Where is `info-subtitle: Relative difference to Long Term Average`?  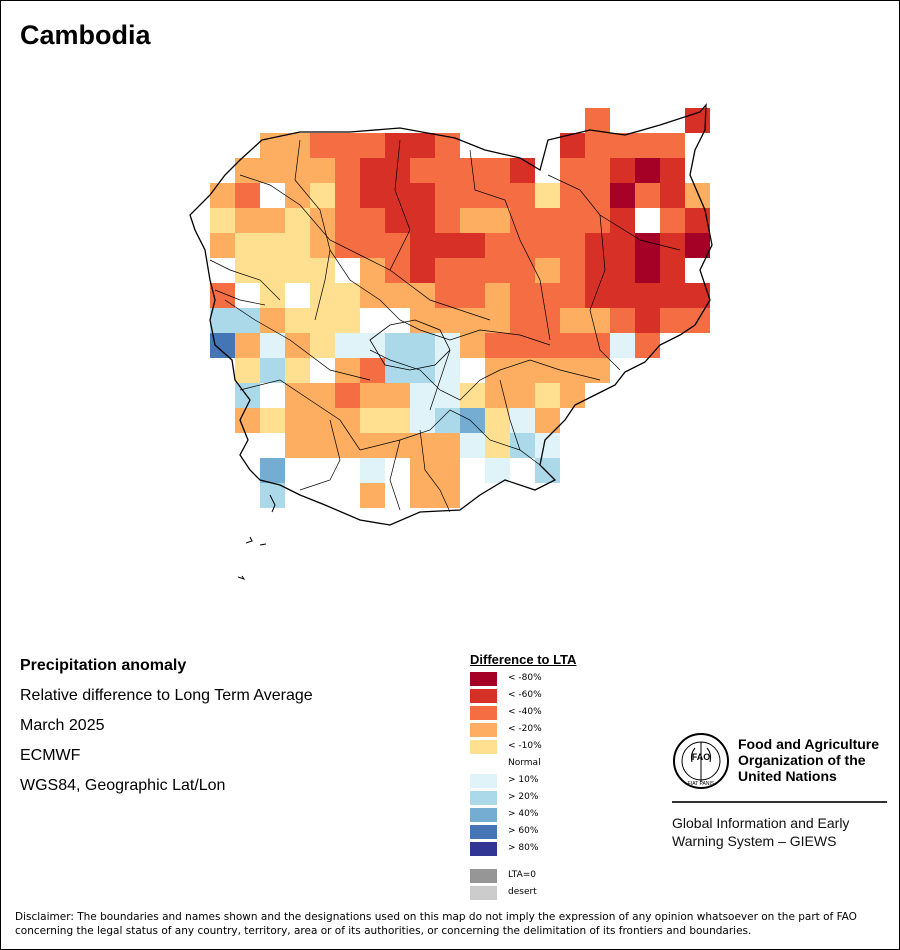
info-subtitle: Relative difference to Long Term Average is located at coordinates (166, 695).